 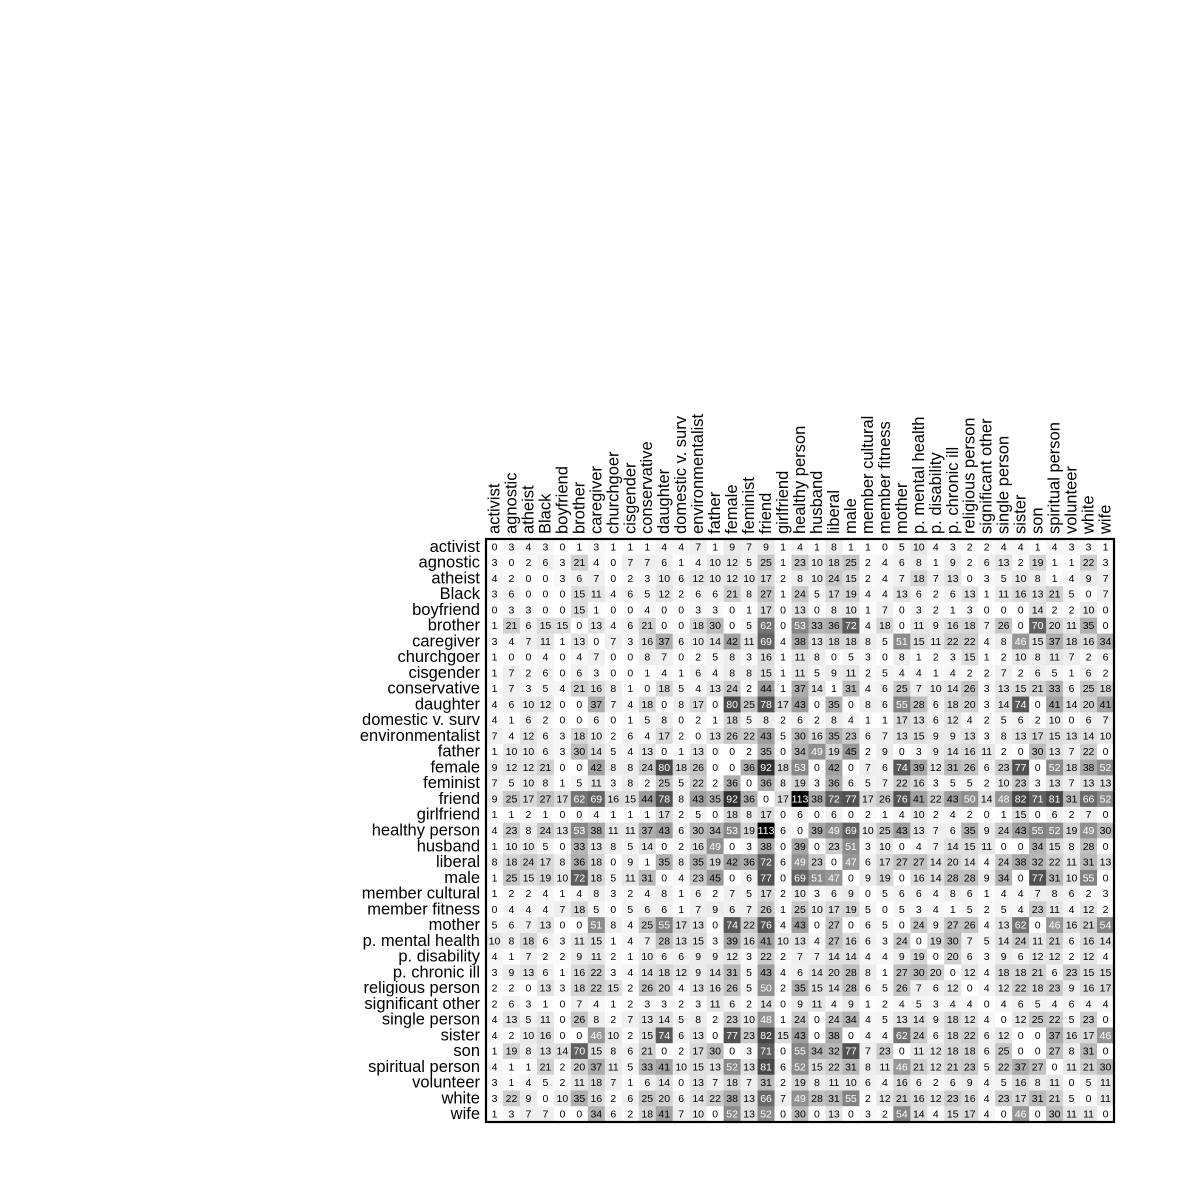 What do you see at coordinates (495, 893) in the screenshot?
I see `cell-member-cultural-activist` at bounding box center [495, 893].